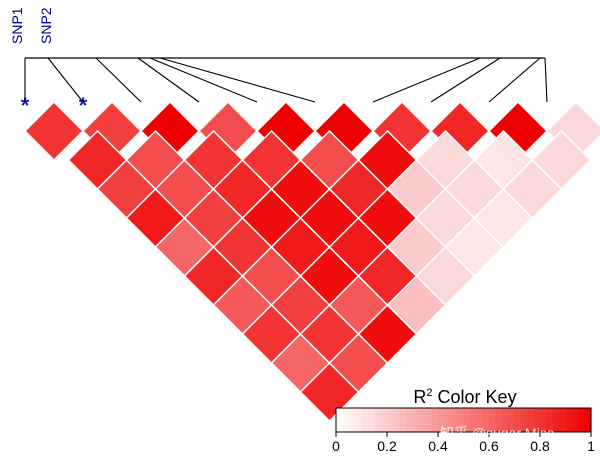  What do you see at coordinates (591, 446) in the screenshot?
I see `color-key-tick-label: 1` at bounding box center [591, 446].